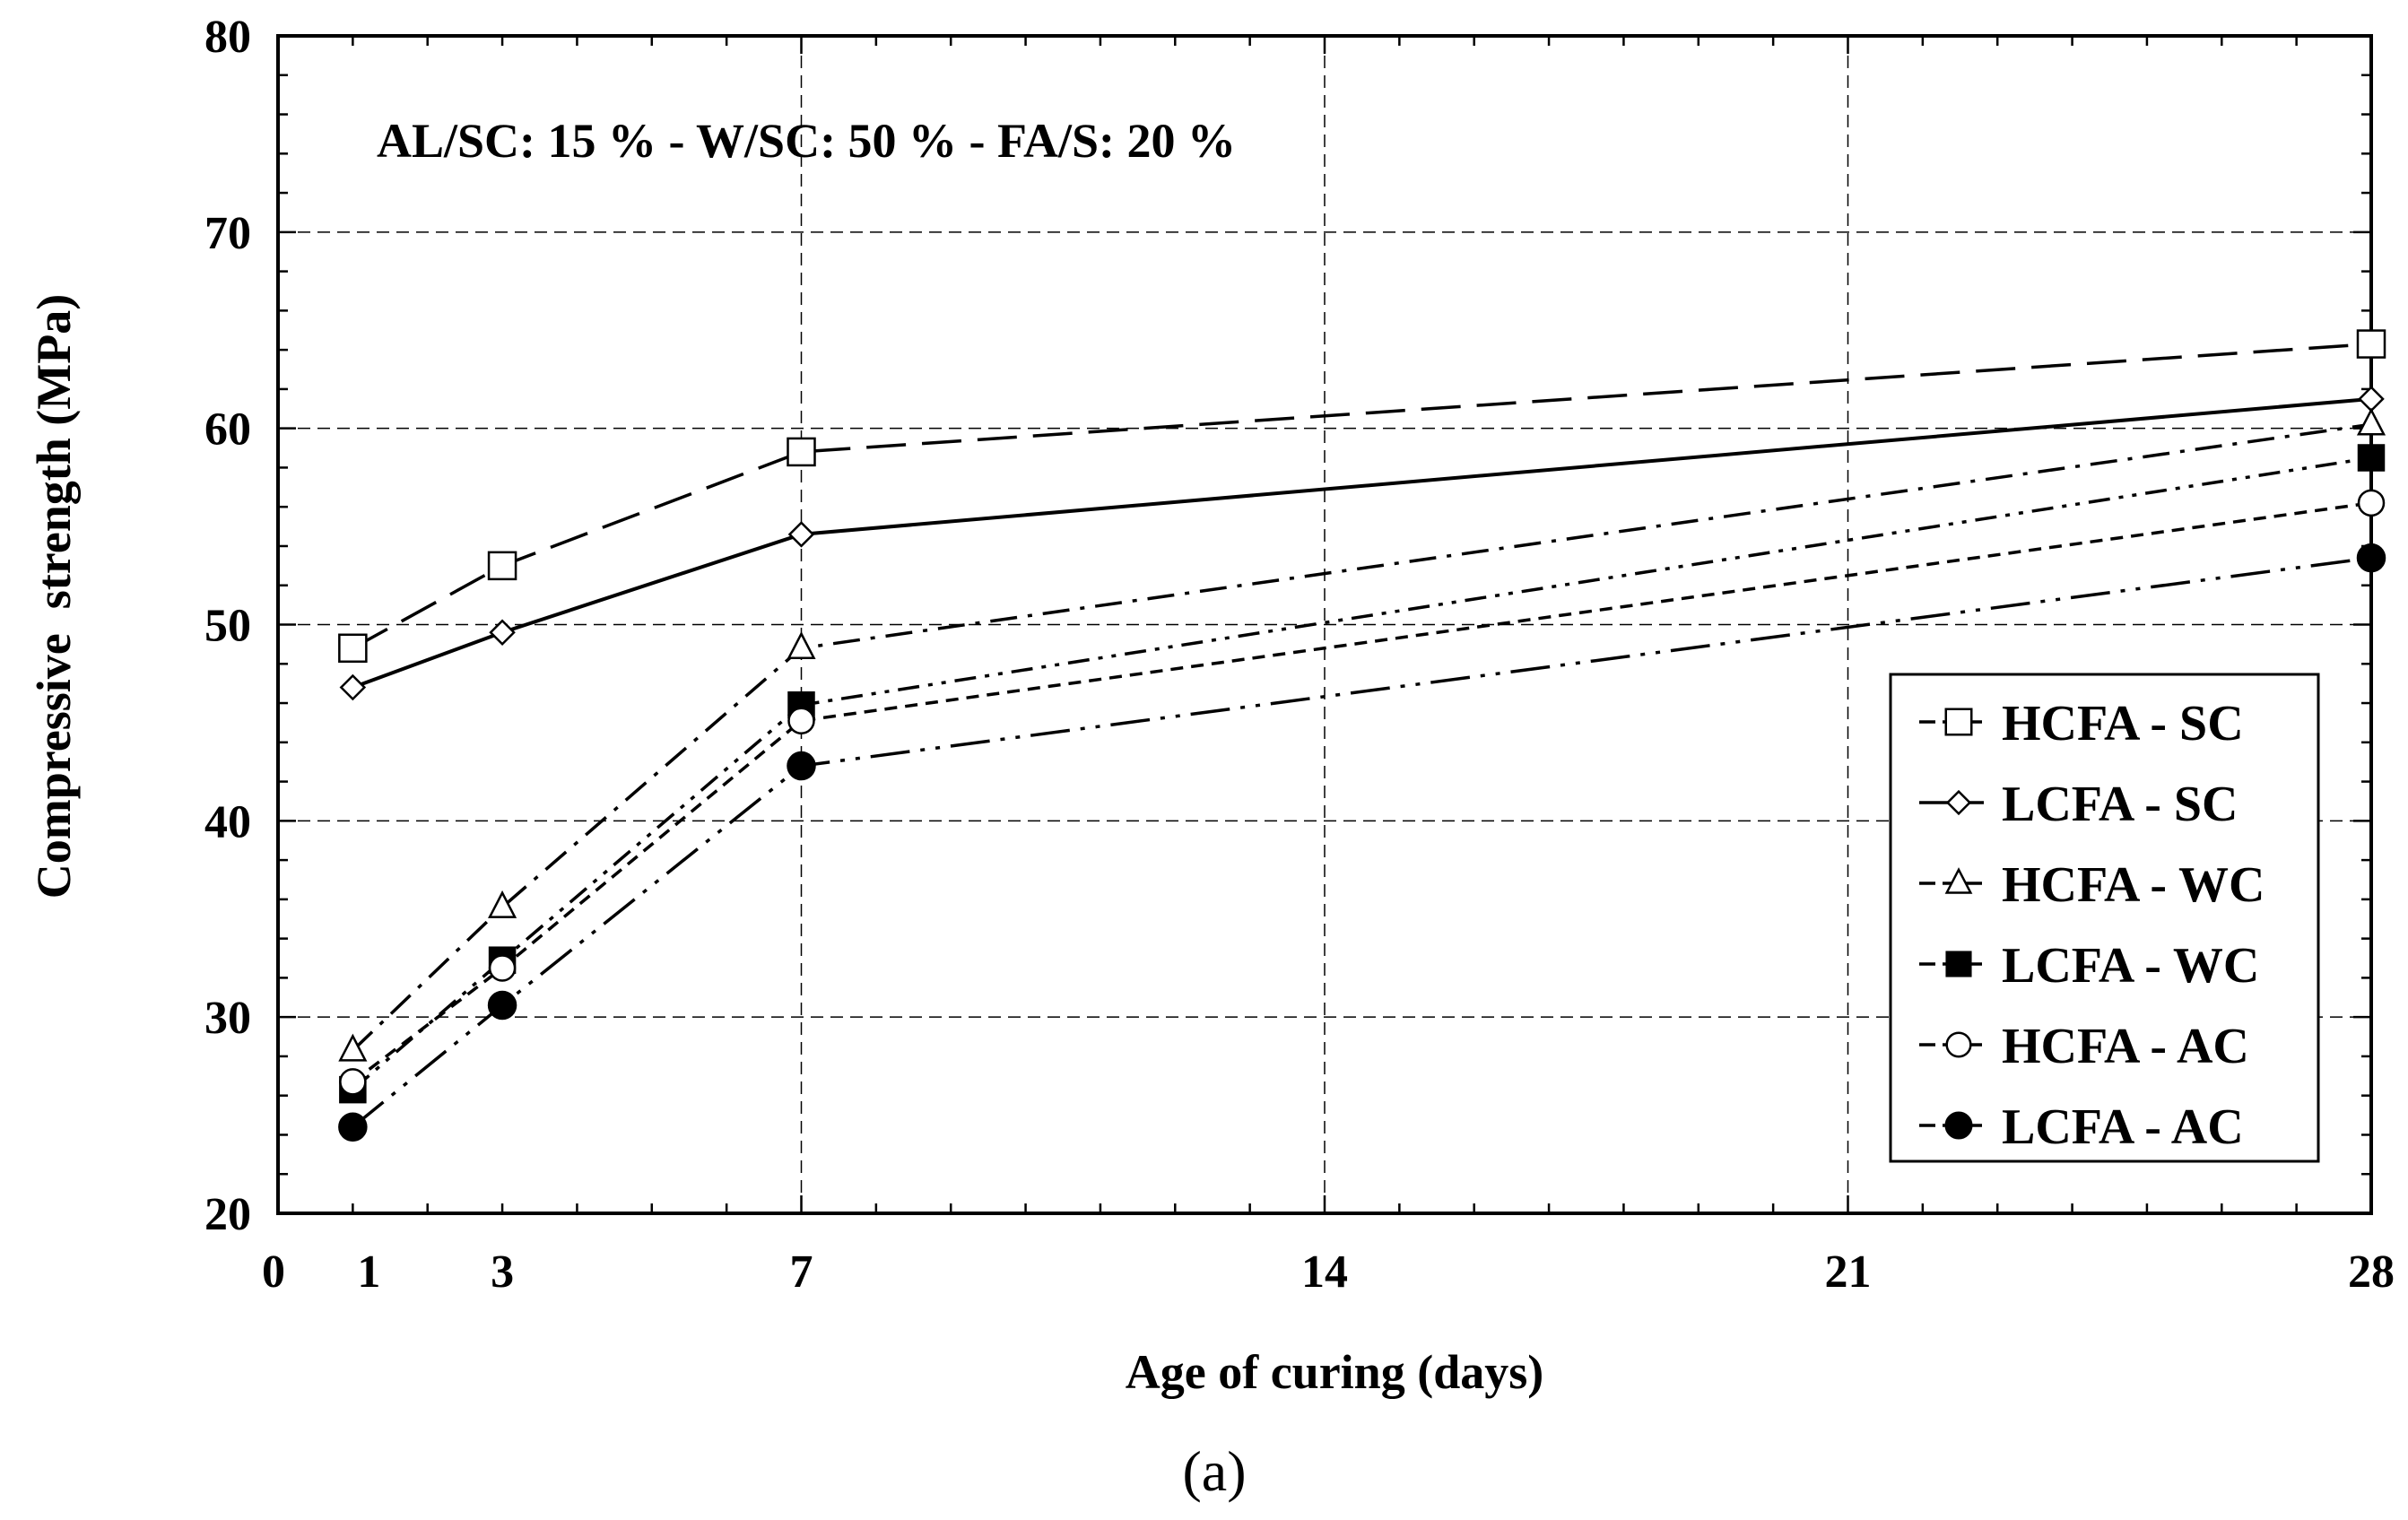 This screenshot has height=1520, width=2408. Describe the element at coordinates (2126, 1046) in the screenshot. I see `legend-label: HCFA - AC` at that location.